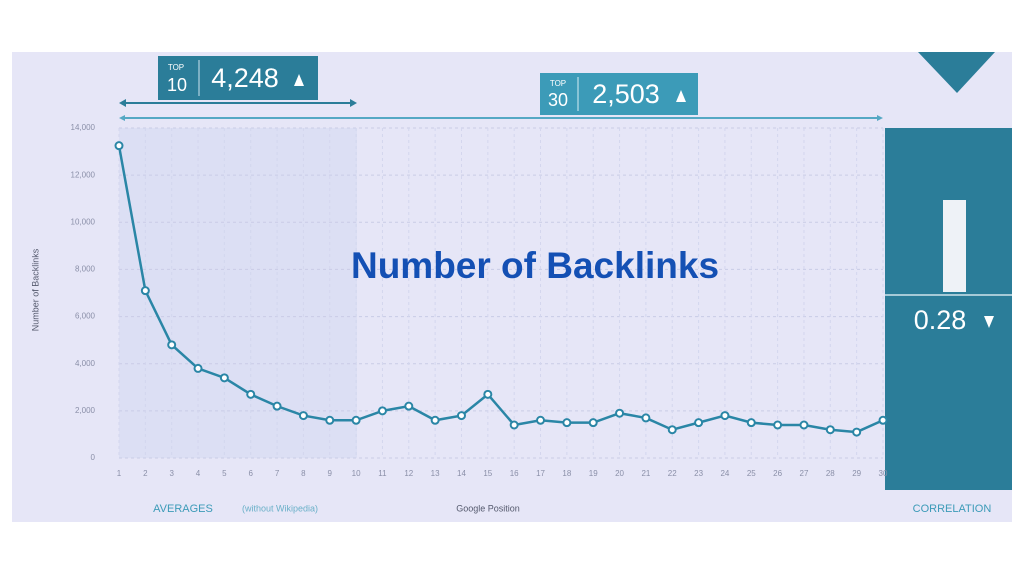 Image resolution: width=1024 pixels, height=576 pixels. What do you see at coordinates (566, 473) in the screenshot?
I see `x-tick-label: 18` at bounding box center [566, 473].